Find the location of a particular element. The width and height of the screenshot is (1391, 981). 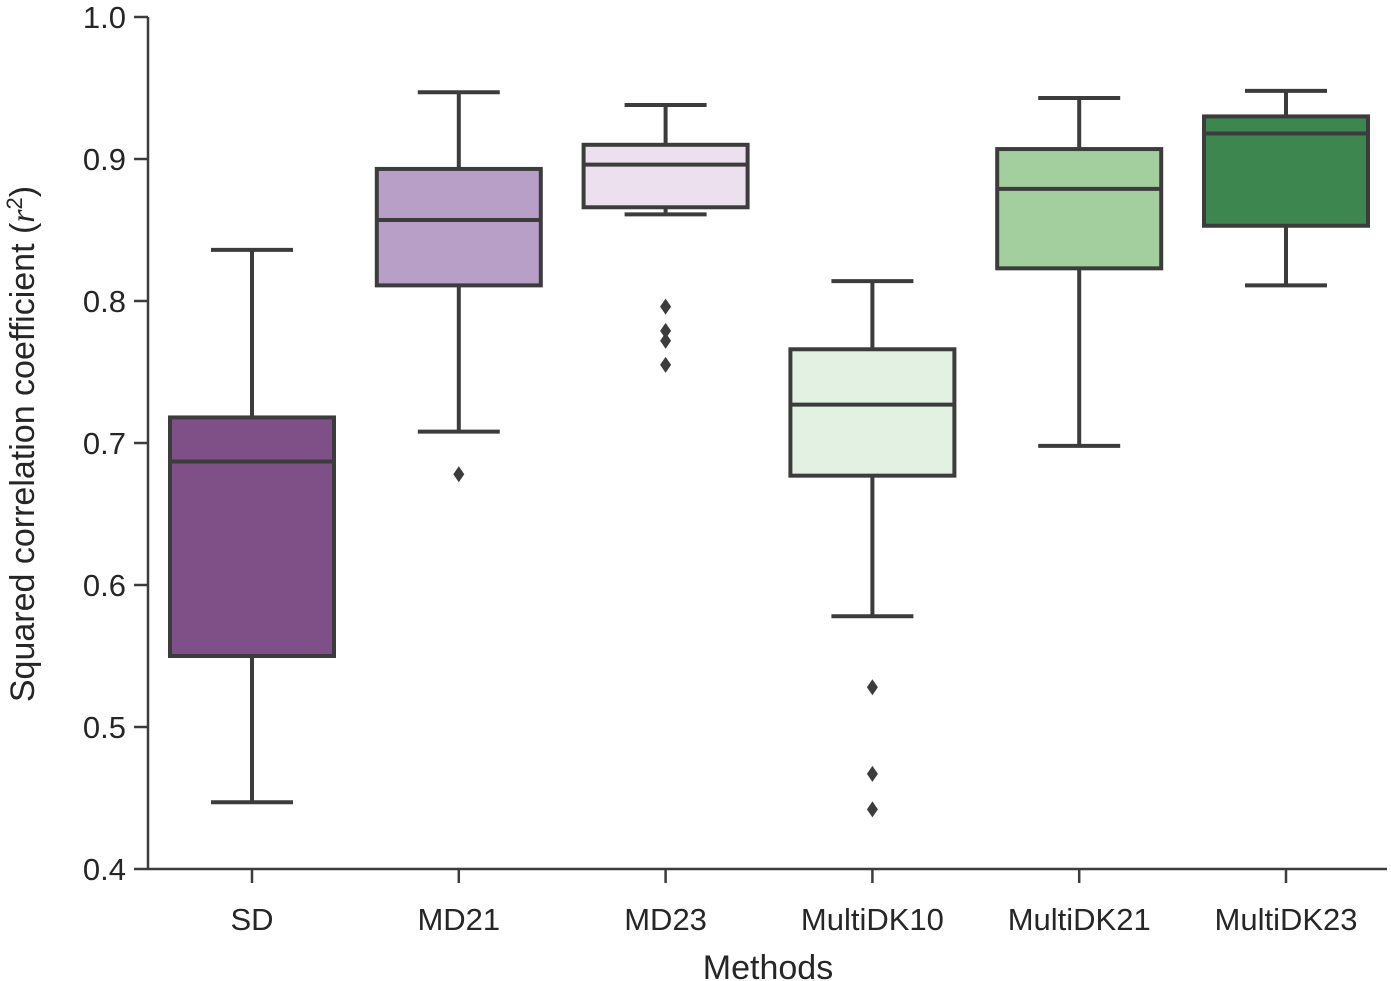

x-tick-label: MD23 is located at coordinates (665, 919).